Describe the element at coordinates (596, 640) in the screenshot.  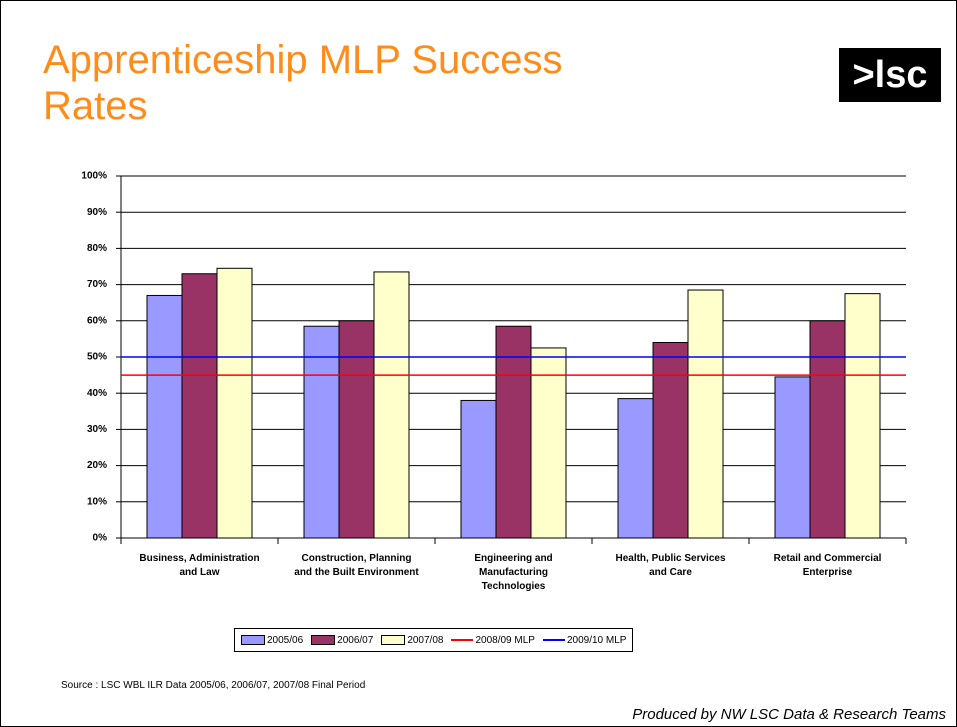
I see `legend-label: 2009/10 MLP` at that location.